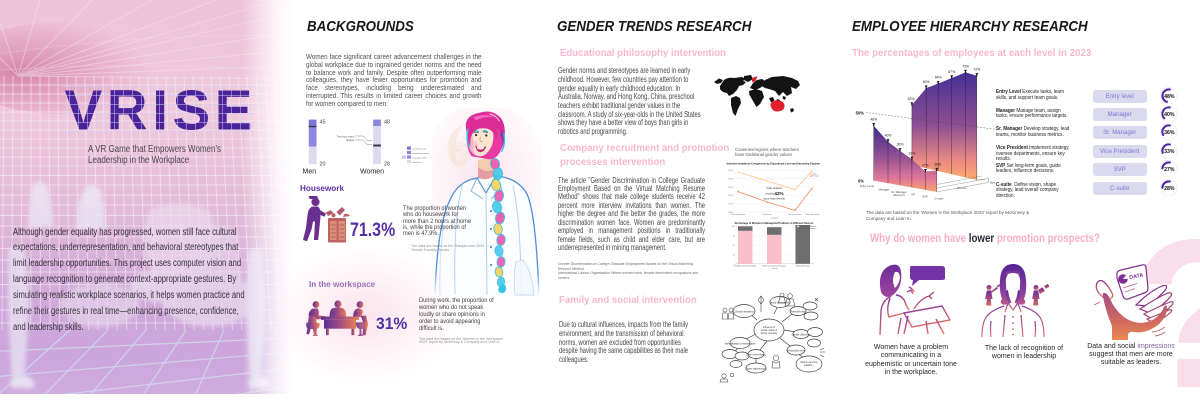 This screenshot has height=400, width=1200. Describe the element at coordinates (778, 193) in the screenshot. I see `svg-text: 42%` at that location.